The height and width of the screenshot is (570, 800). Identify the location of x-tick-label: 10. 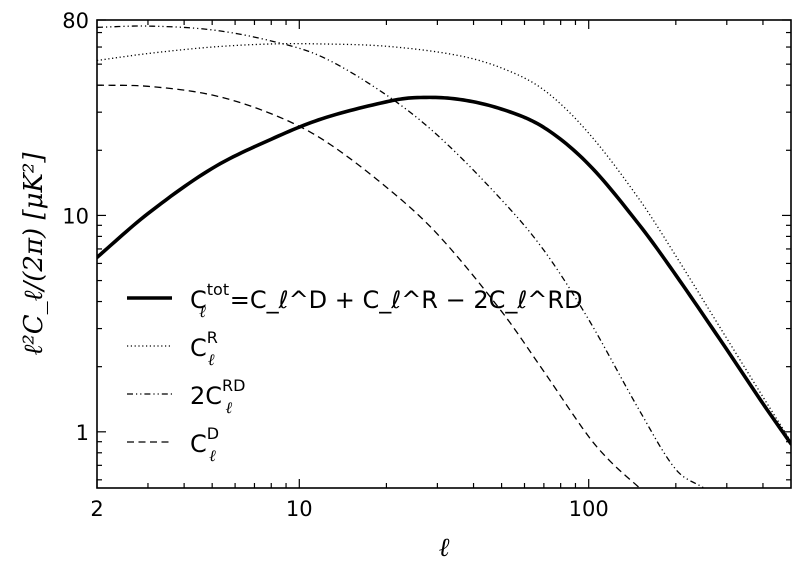
(299, 509).